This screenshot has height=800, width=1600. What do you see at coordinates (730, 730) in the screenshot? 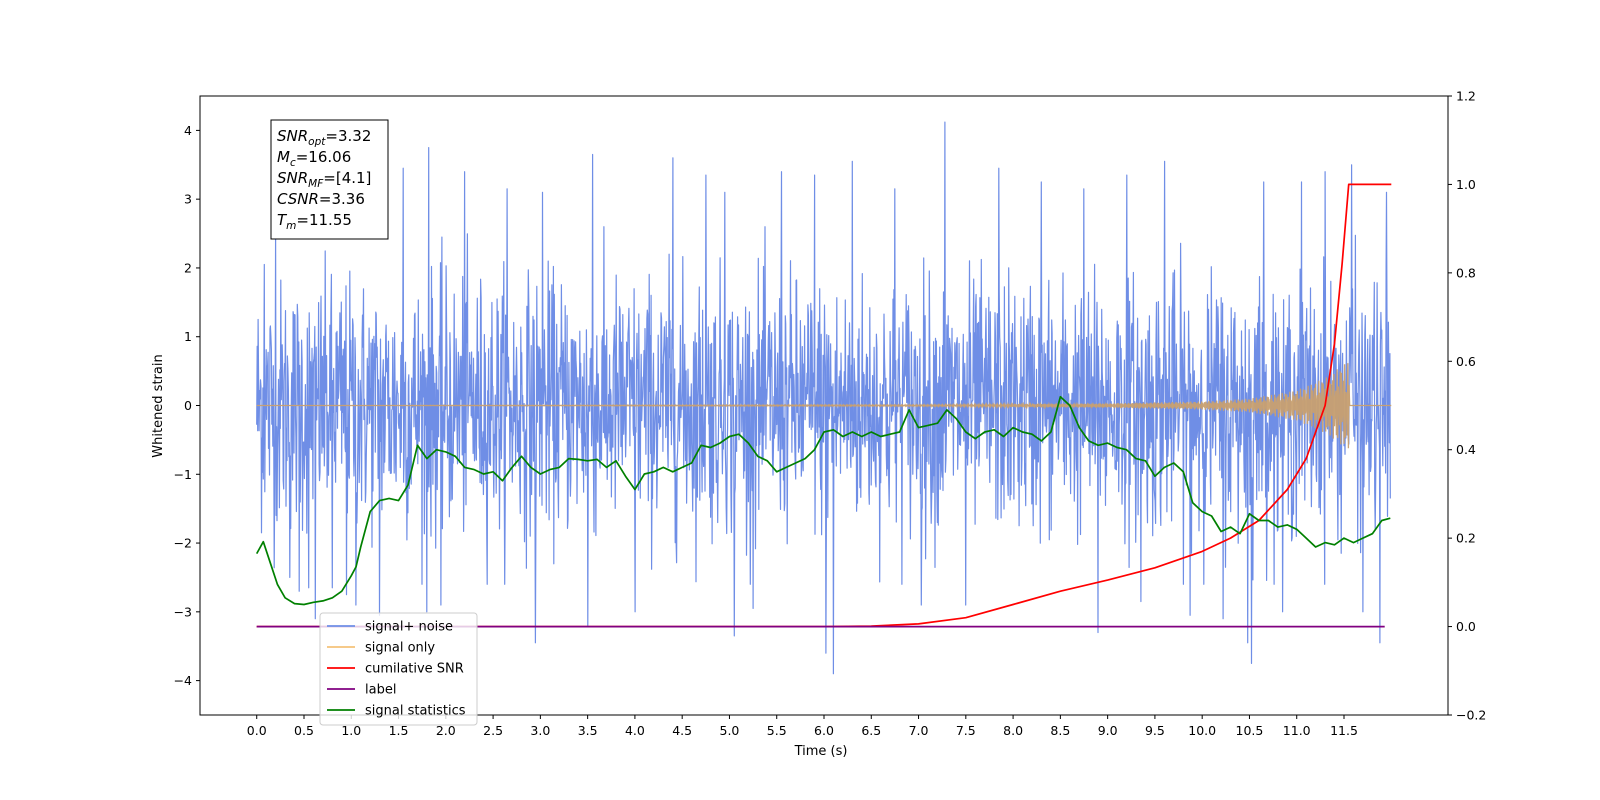
I see `x-tick-label: 5.0` at bounding box center [730, 730].